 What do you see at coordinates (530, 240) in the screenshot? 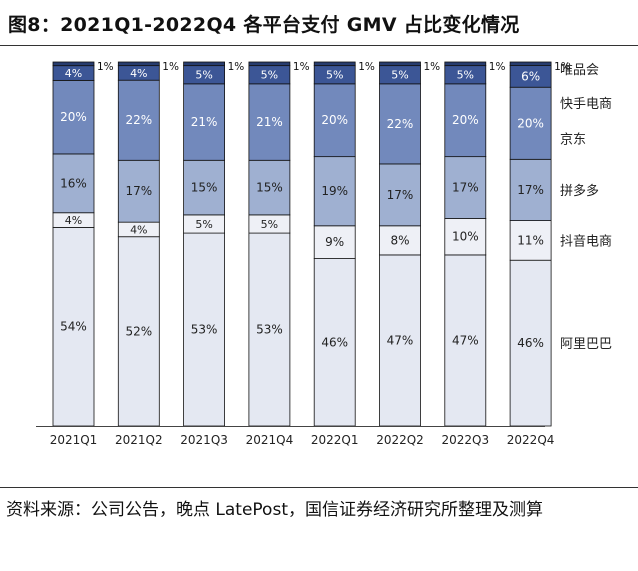
I see `data-label: 11%` at bounding box center [530, 240].